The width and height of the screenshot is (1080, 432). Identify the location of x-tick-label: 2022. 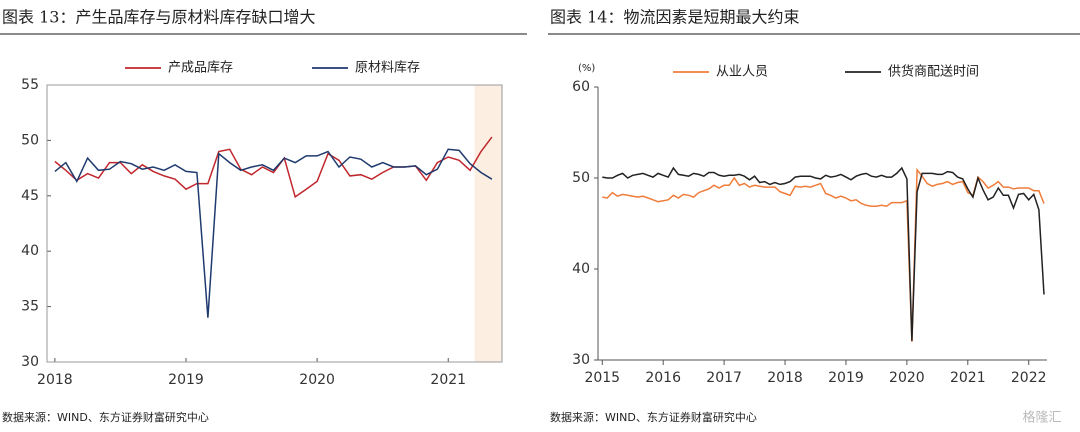
(1029, 378).